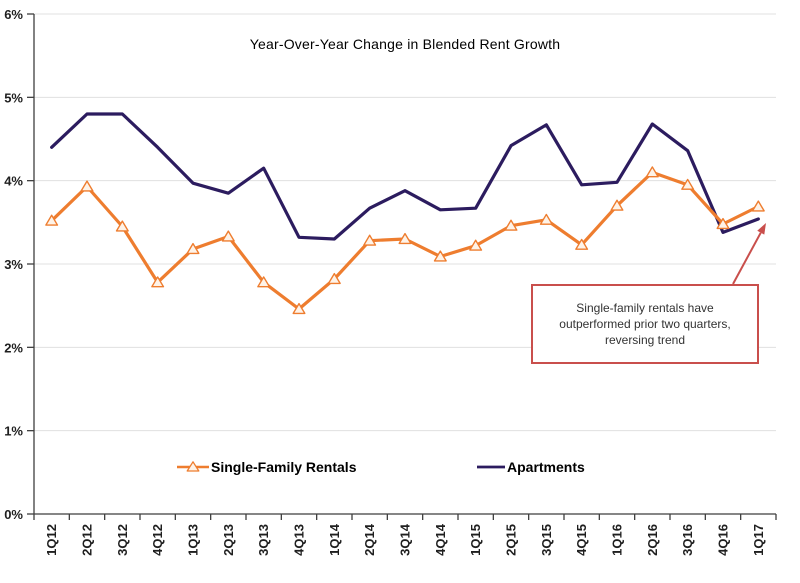 The image size is (800, 583). What do you see at coordinates (13, 181) in the screenshot?
I see `y-tick-label: 4%` at bounding box center [13, 181].